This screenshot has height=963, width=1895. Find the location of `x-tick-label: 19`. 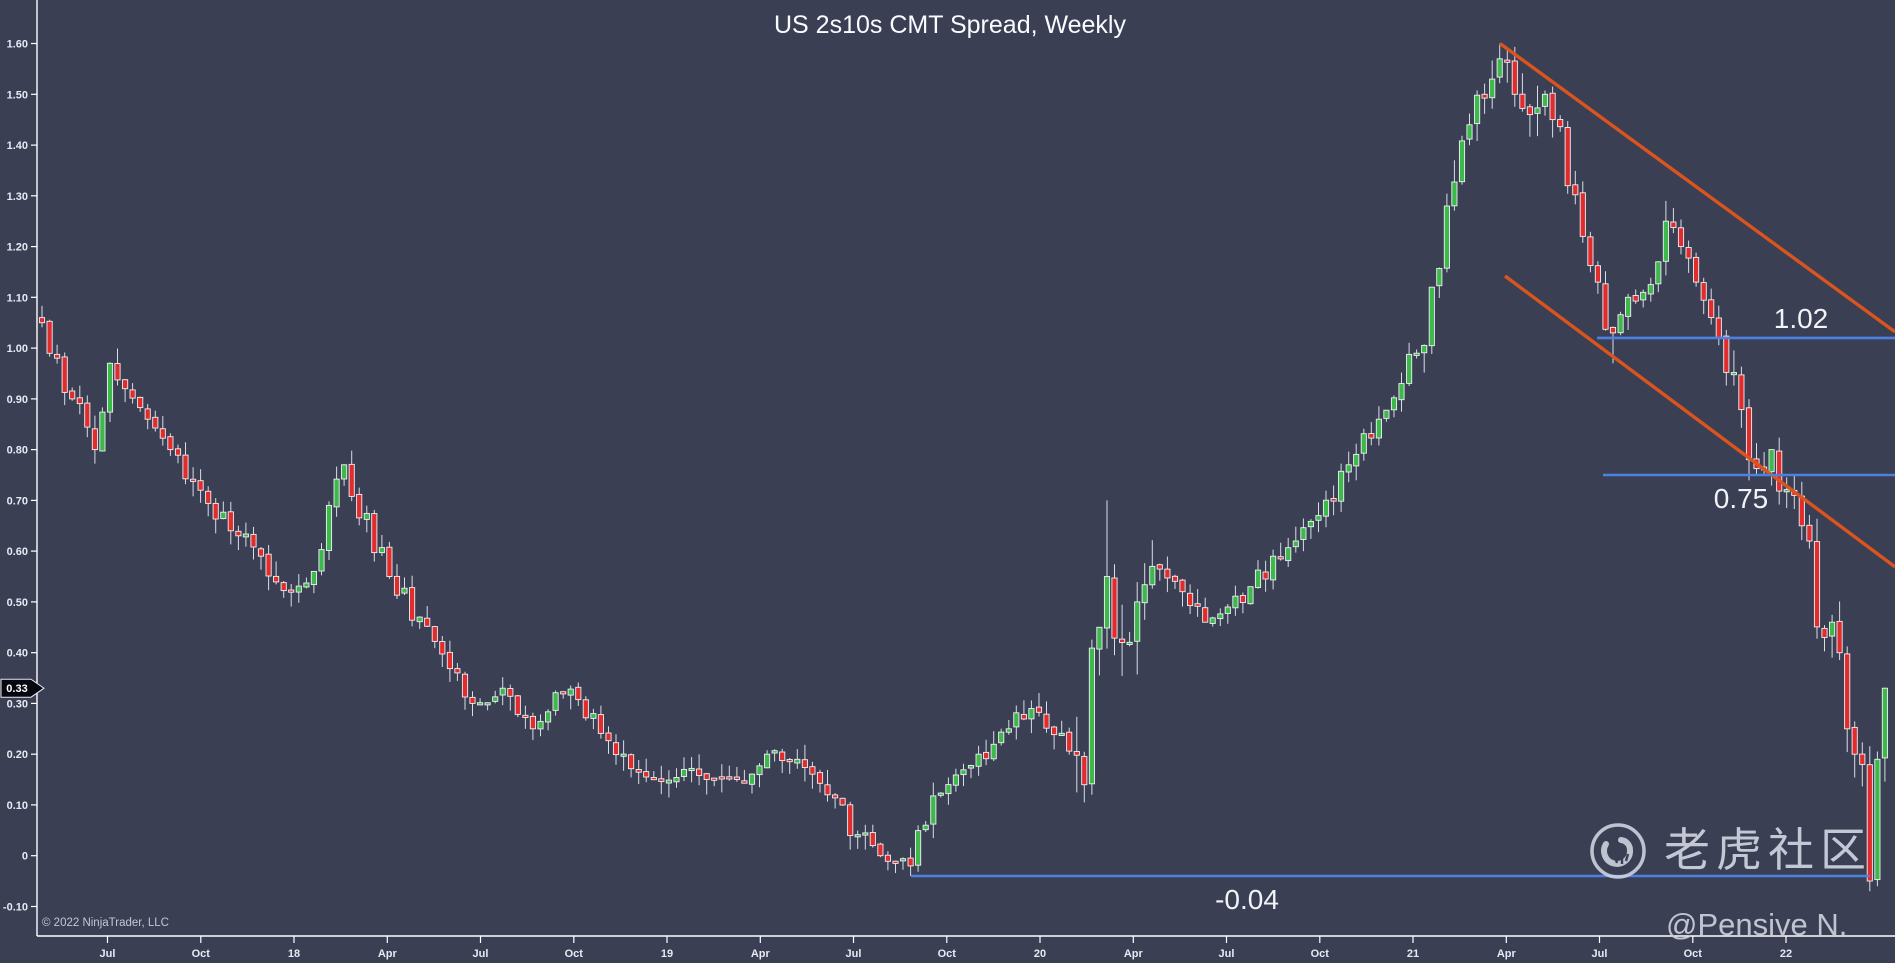

x-tick-label: 19 is located at coordinates (667, 954).